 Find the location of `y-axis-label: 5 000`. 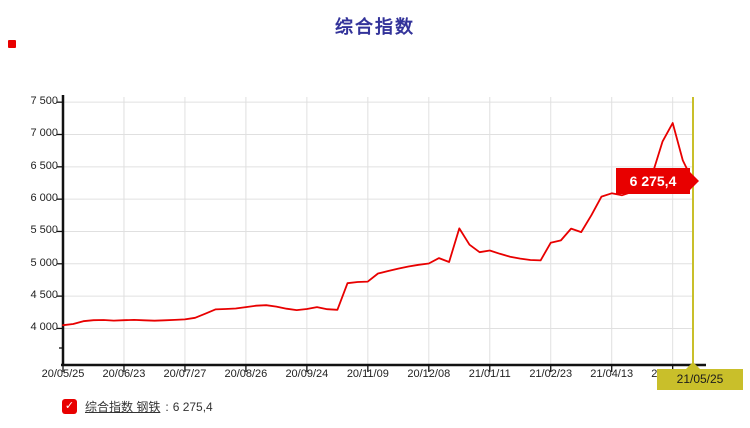

y-axis-label: 5 000 is located at coordinates (44, 262).